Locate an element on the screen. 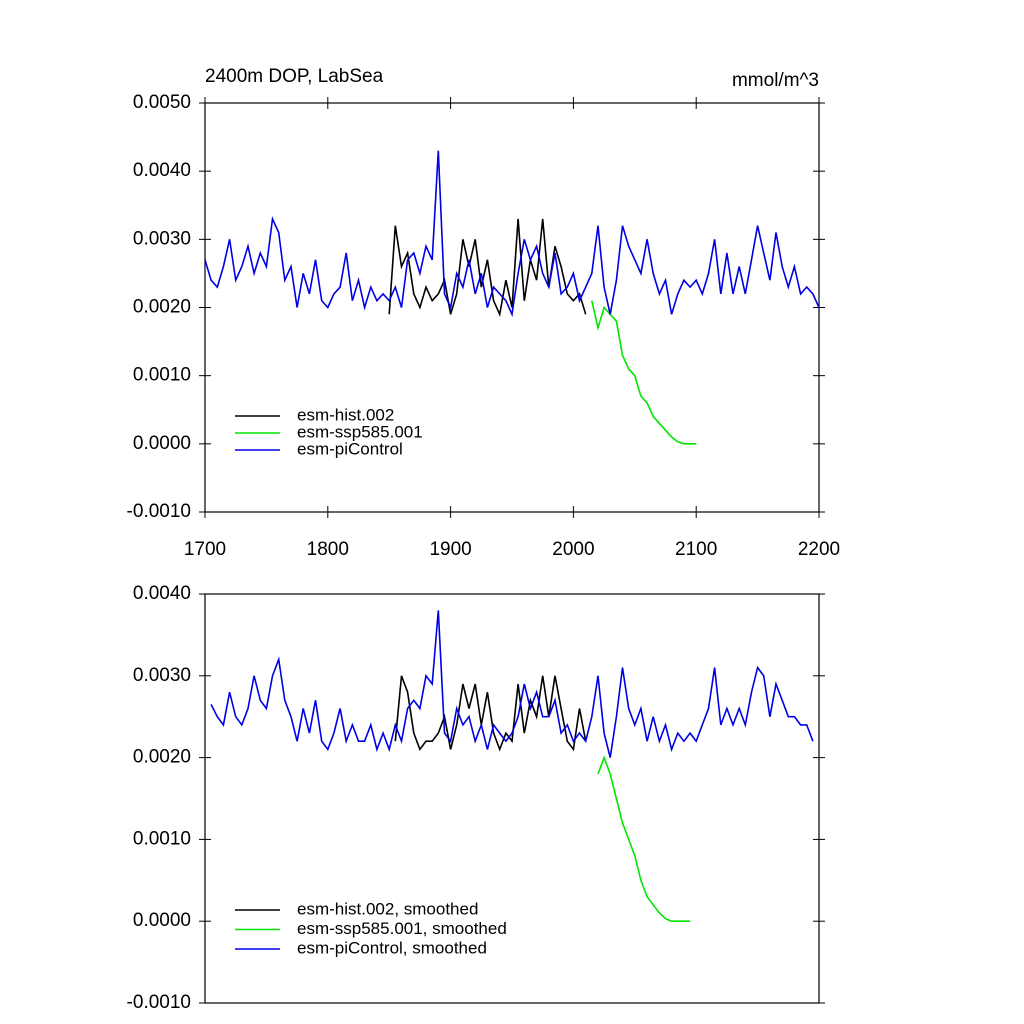 This screenshot has height=1024, width=1024. x-tick-label: 2200 is located at coordinates (819, 549).